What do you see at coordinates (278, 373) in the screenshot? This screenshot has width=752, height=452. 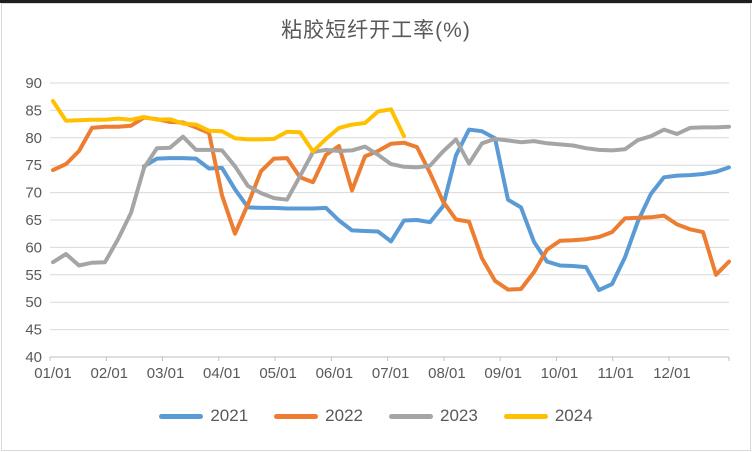 I see `x-tick-label: 05/01` at bounding box center [278, 373].